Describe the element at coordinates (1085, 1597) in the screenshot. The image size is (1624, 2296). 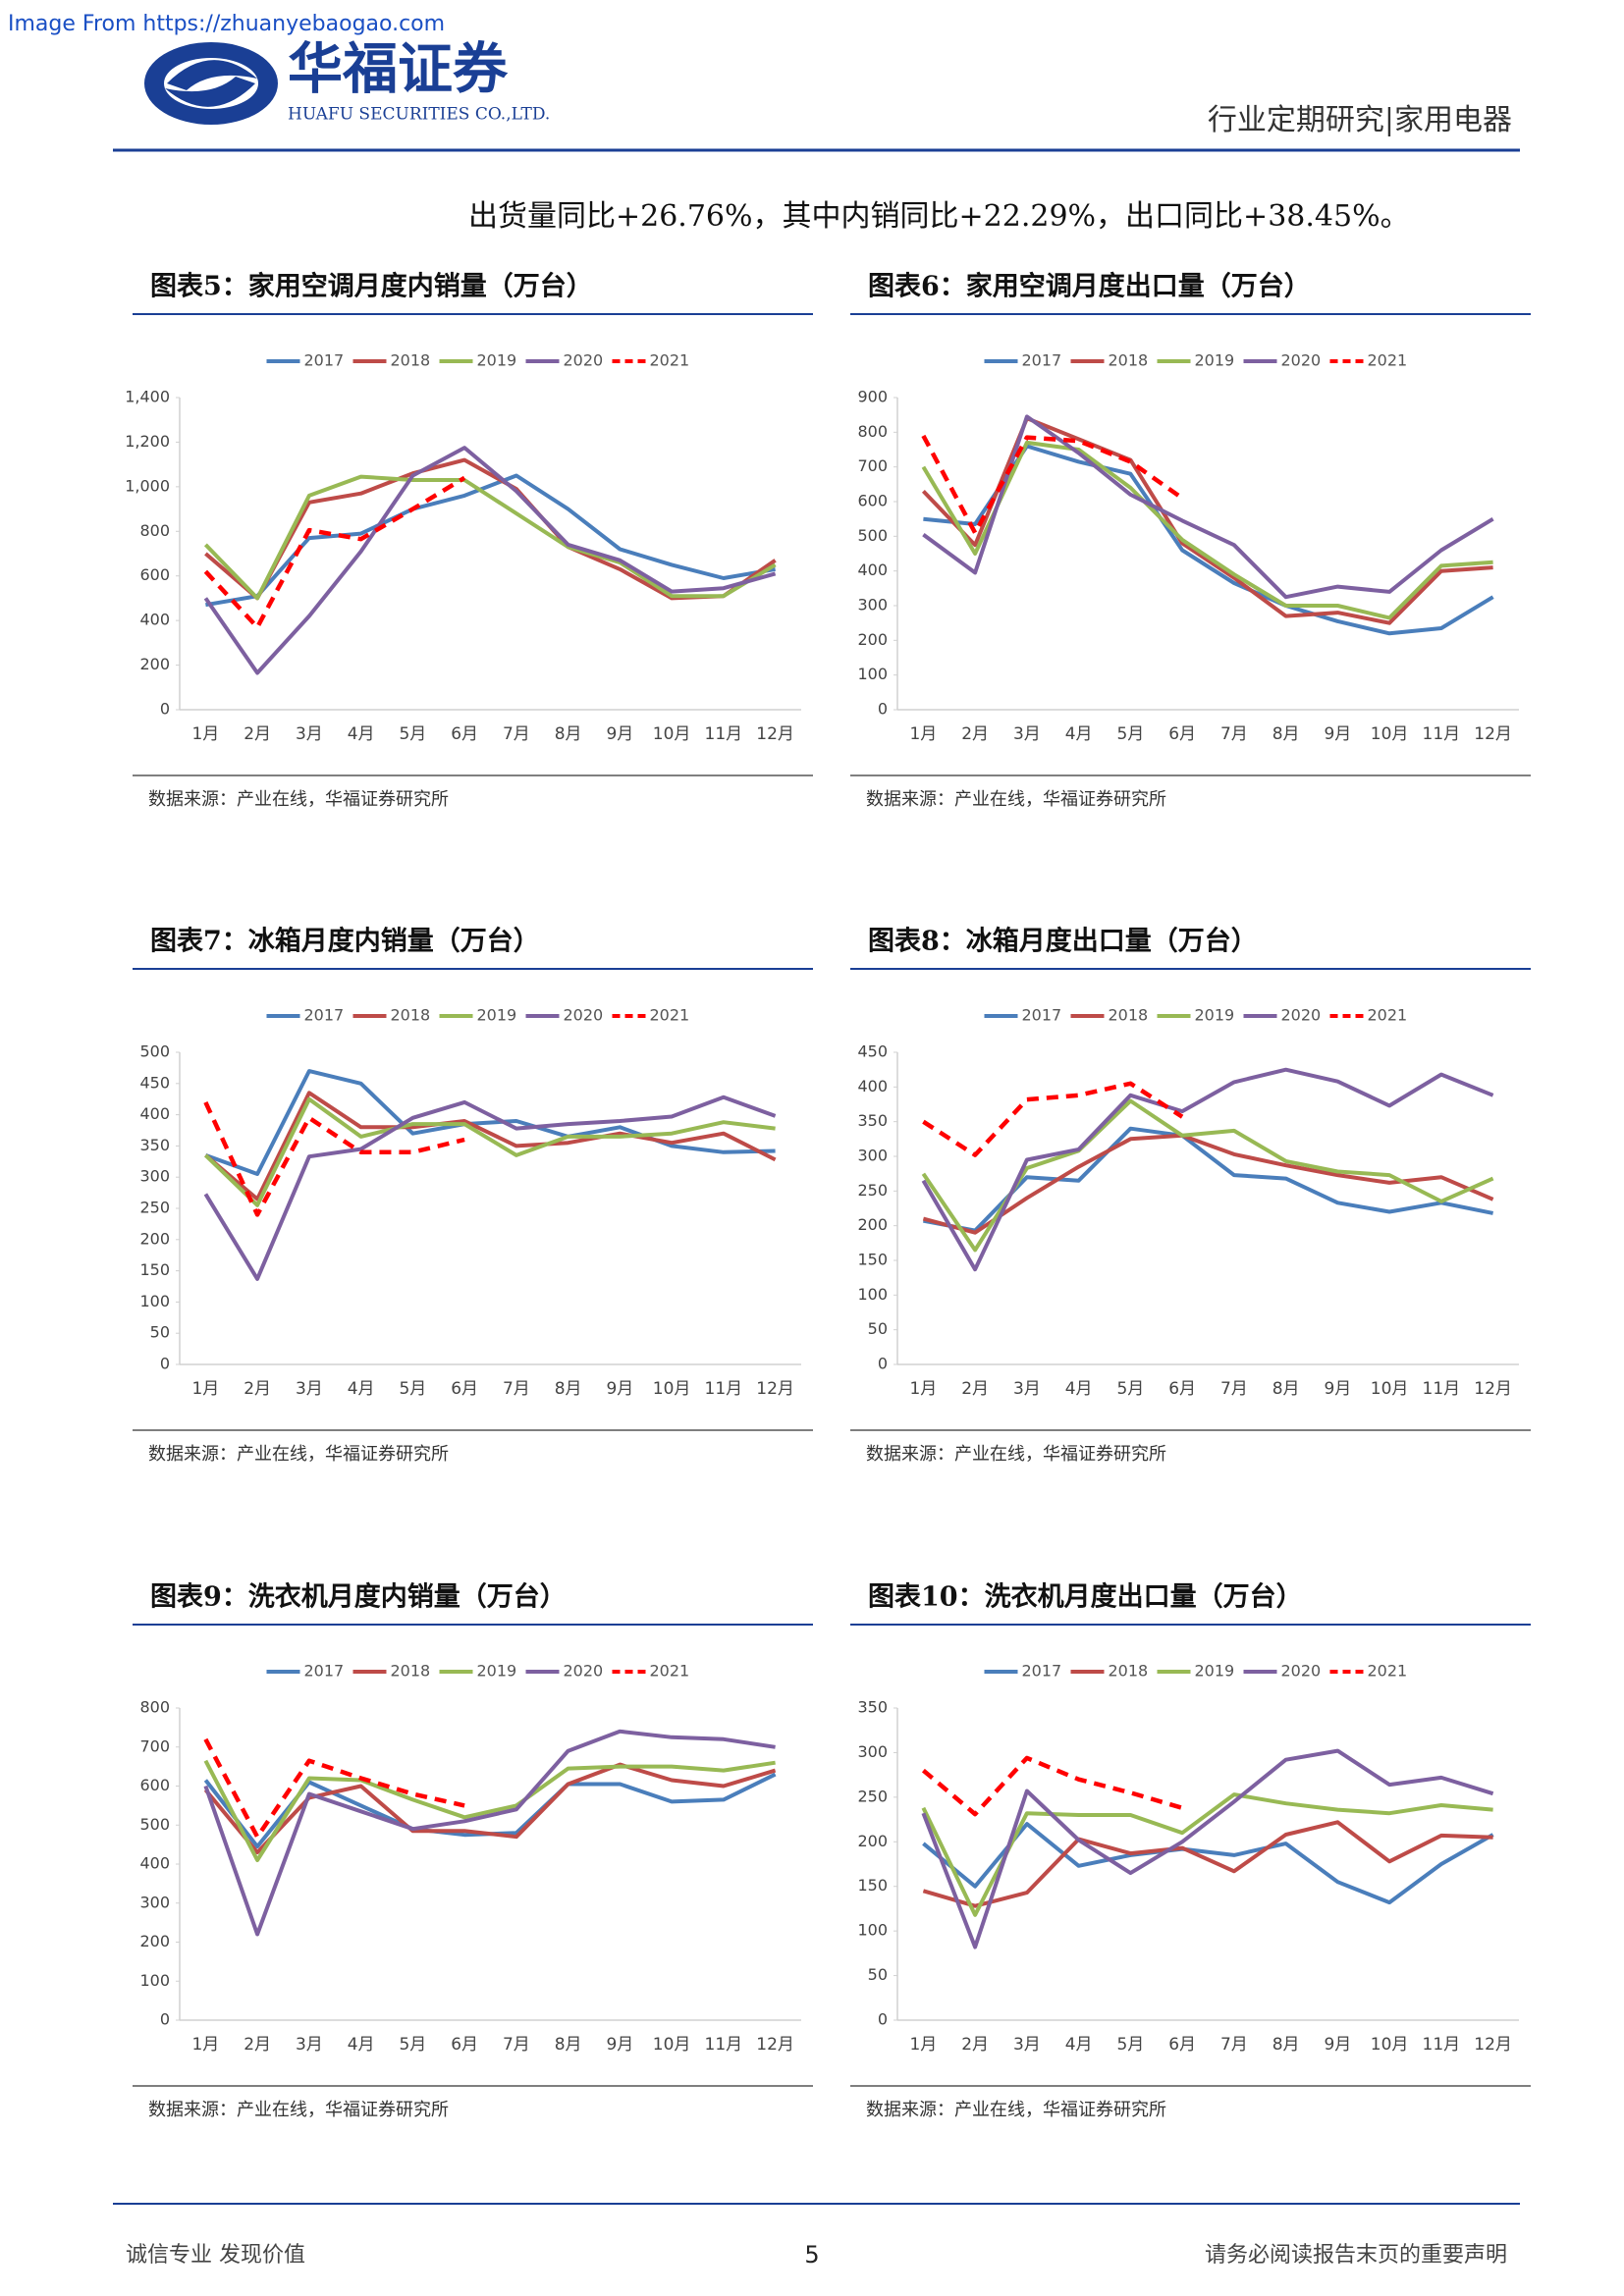
I see `chart-title: 图表10：洗衣机月度出口量（万台）` at that location.